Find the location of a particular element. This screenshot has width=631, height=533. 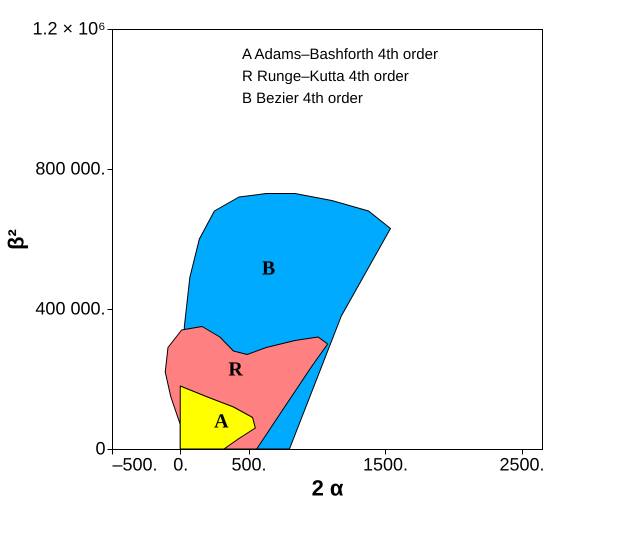

annotation: A Adams–Bashforth 4th order is located at coordinates (340, 54).